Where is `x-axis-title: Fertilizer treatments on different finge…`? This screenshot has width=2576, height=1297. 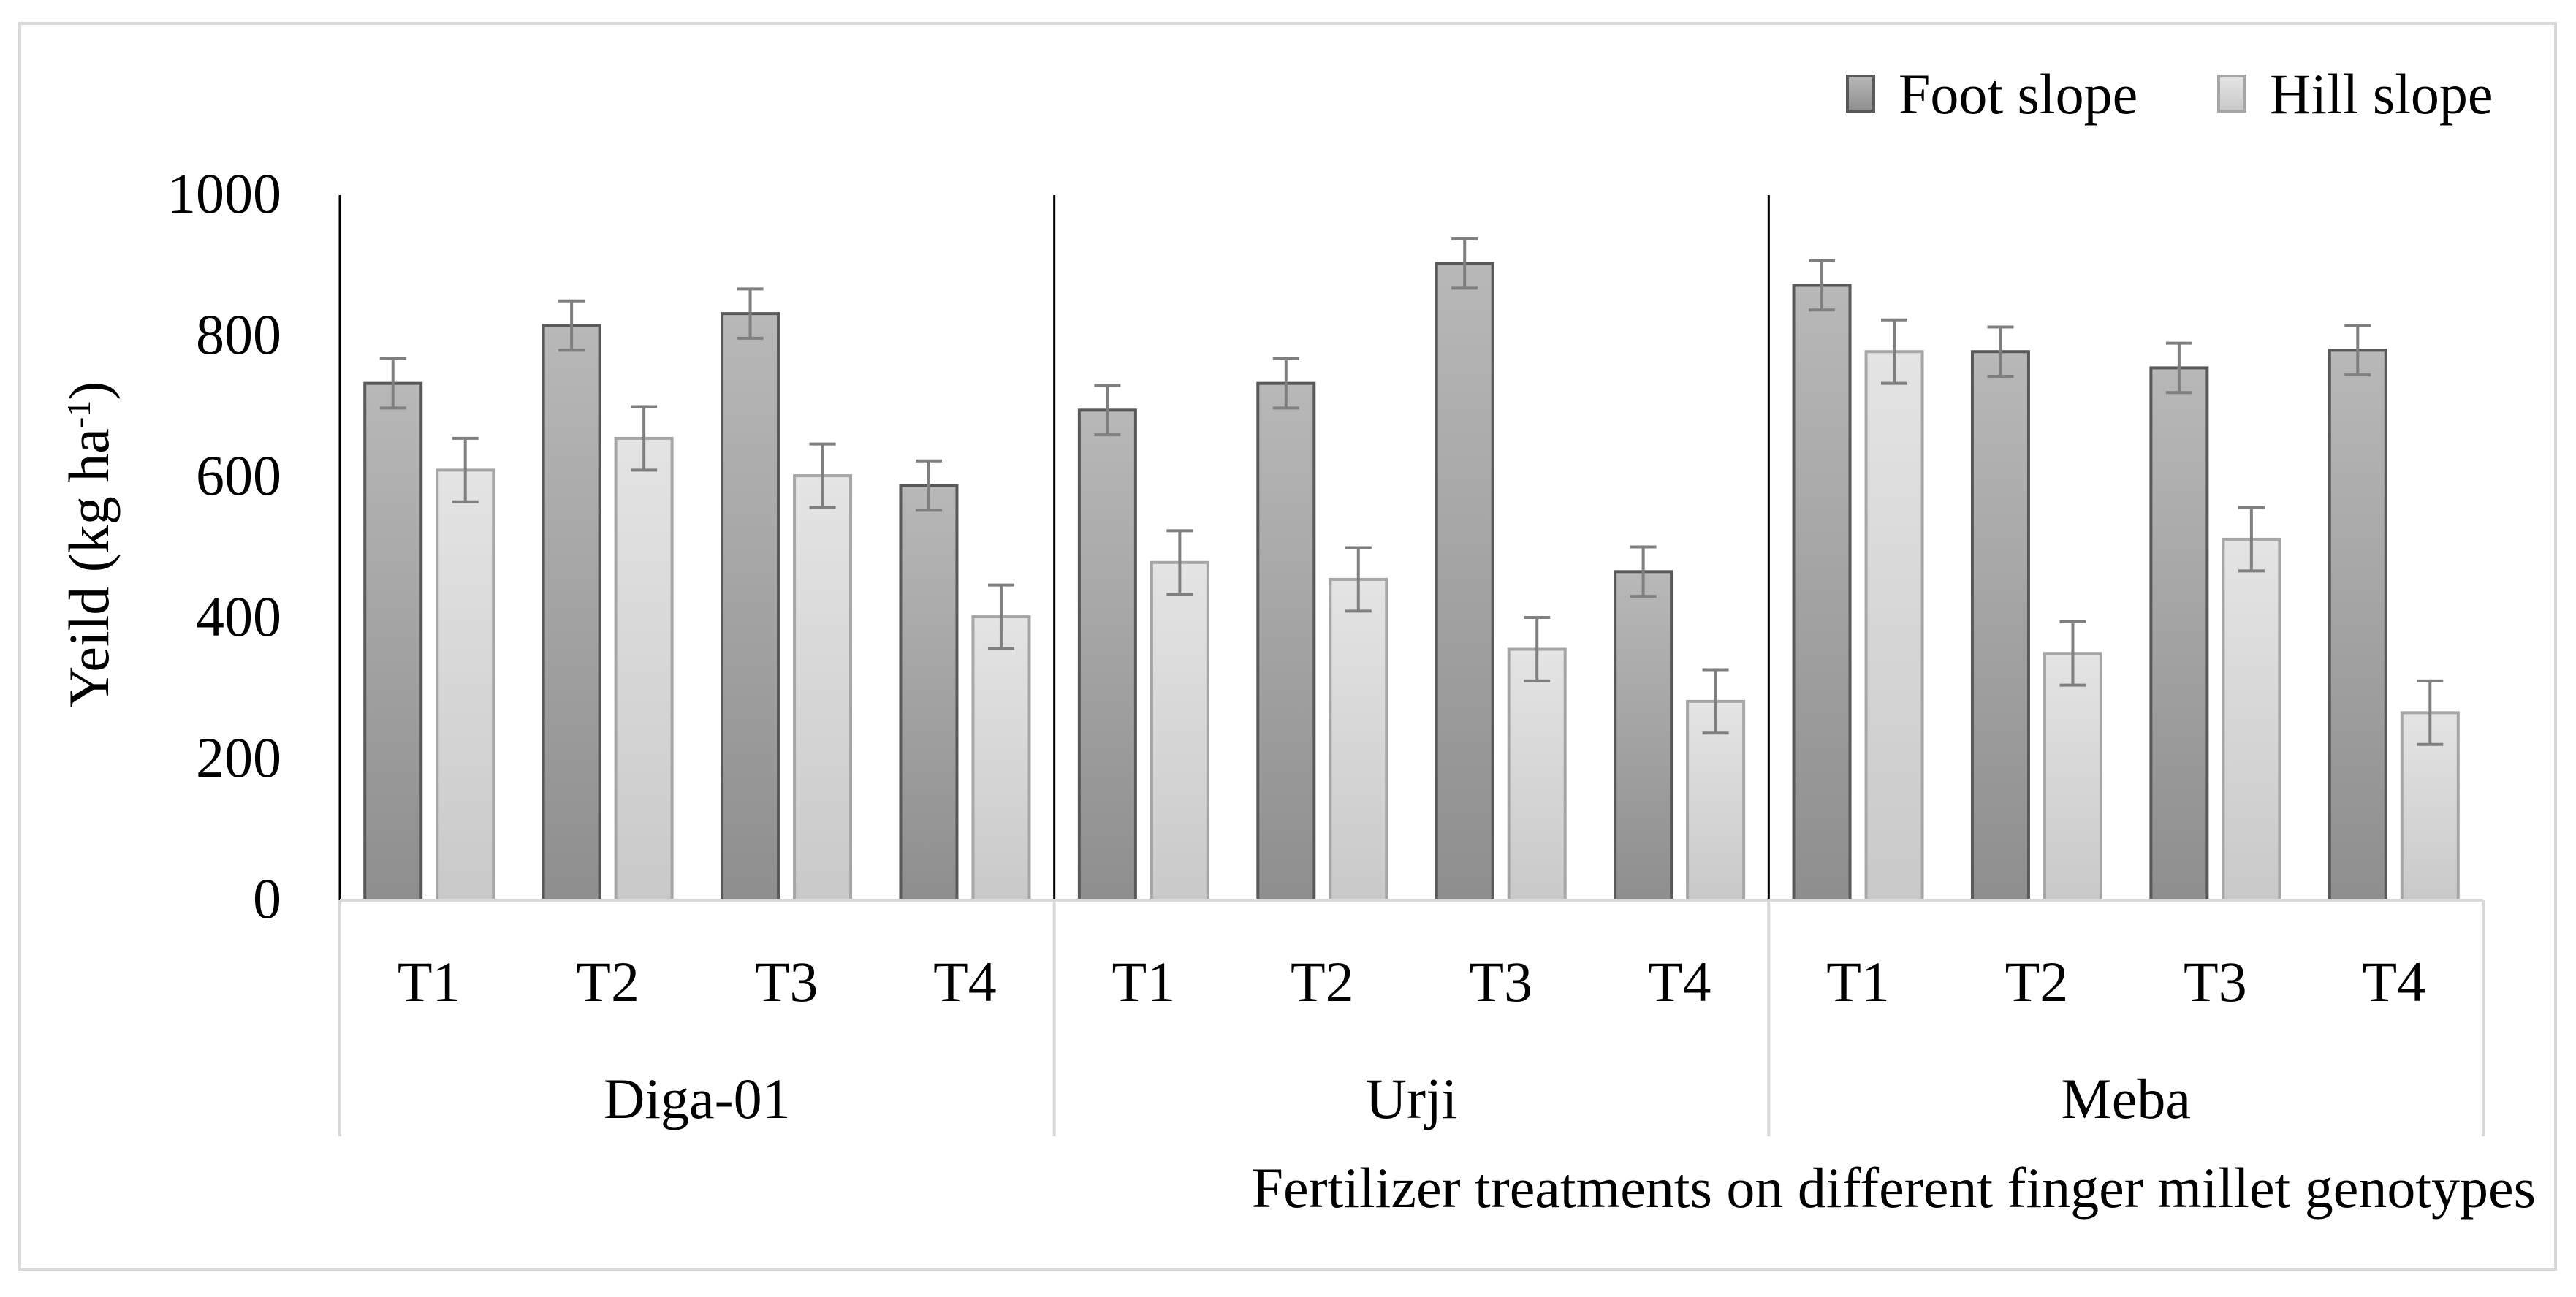
x-axis-title: Fertilizer treatments on different finge… is located at coordinates (1894, 1188).